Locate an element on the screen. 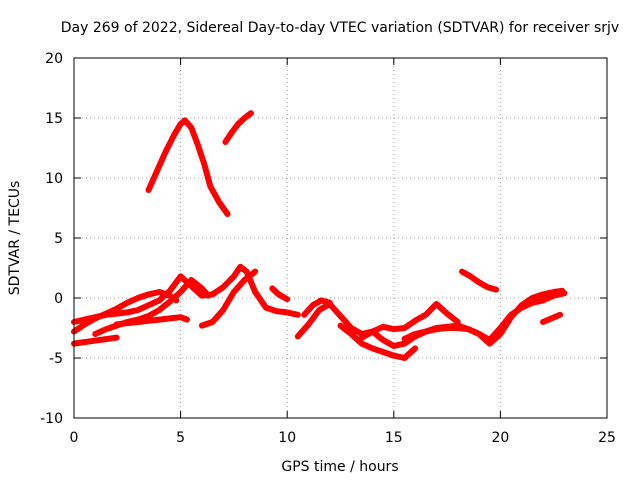 The width and height of the screenshot is (640, 480). y-tick-label: 15 is located at coordinates (54, 119).